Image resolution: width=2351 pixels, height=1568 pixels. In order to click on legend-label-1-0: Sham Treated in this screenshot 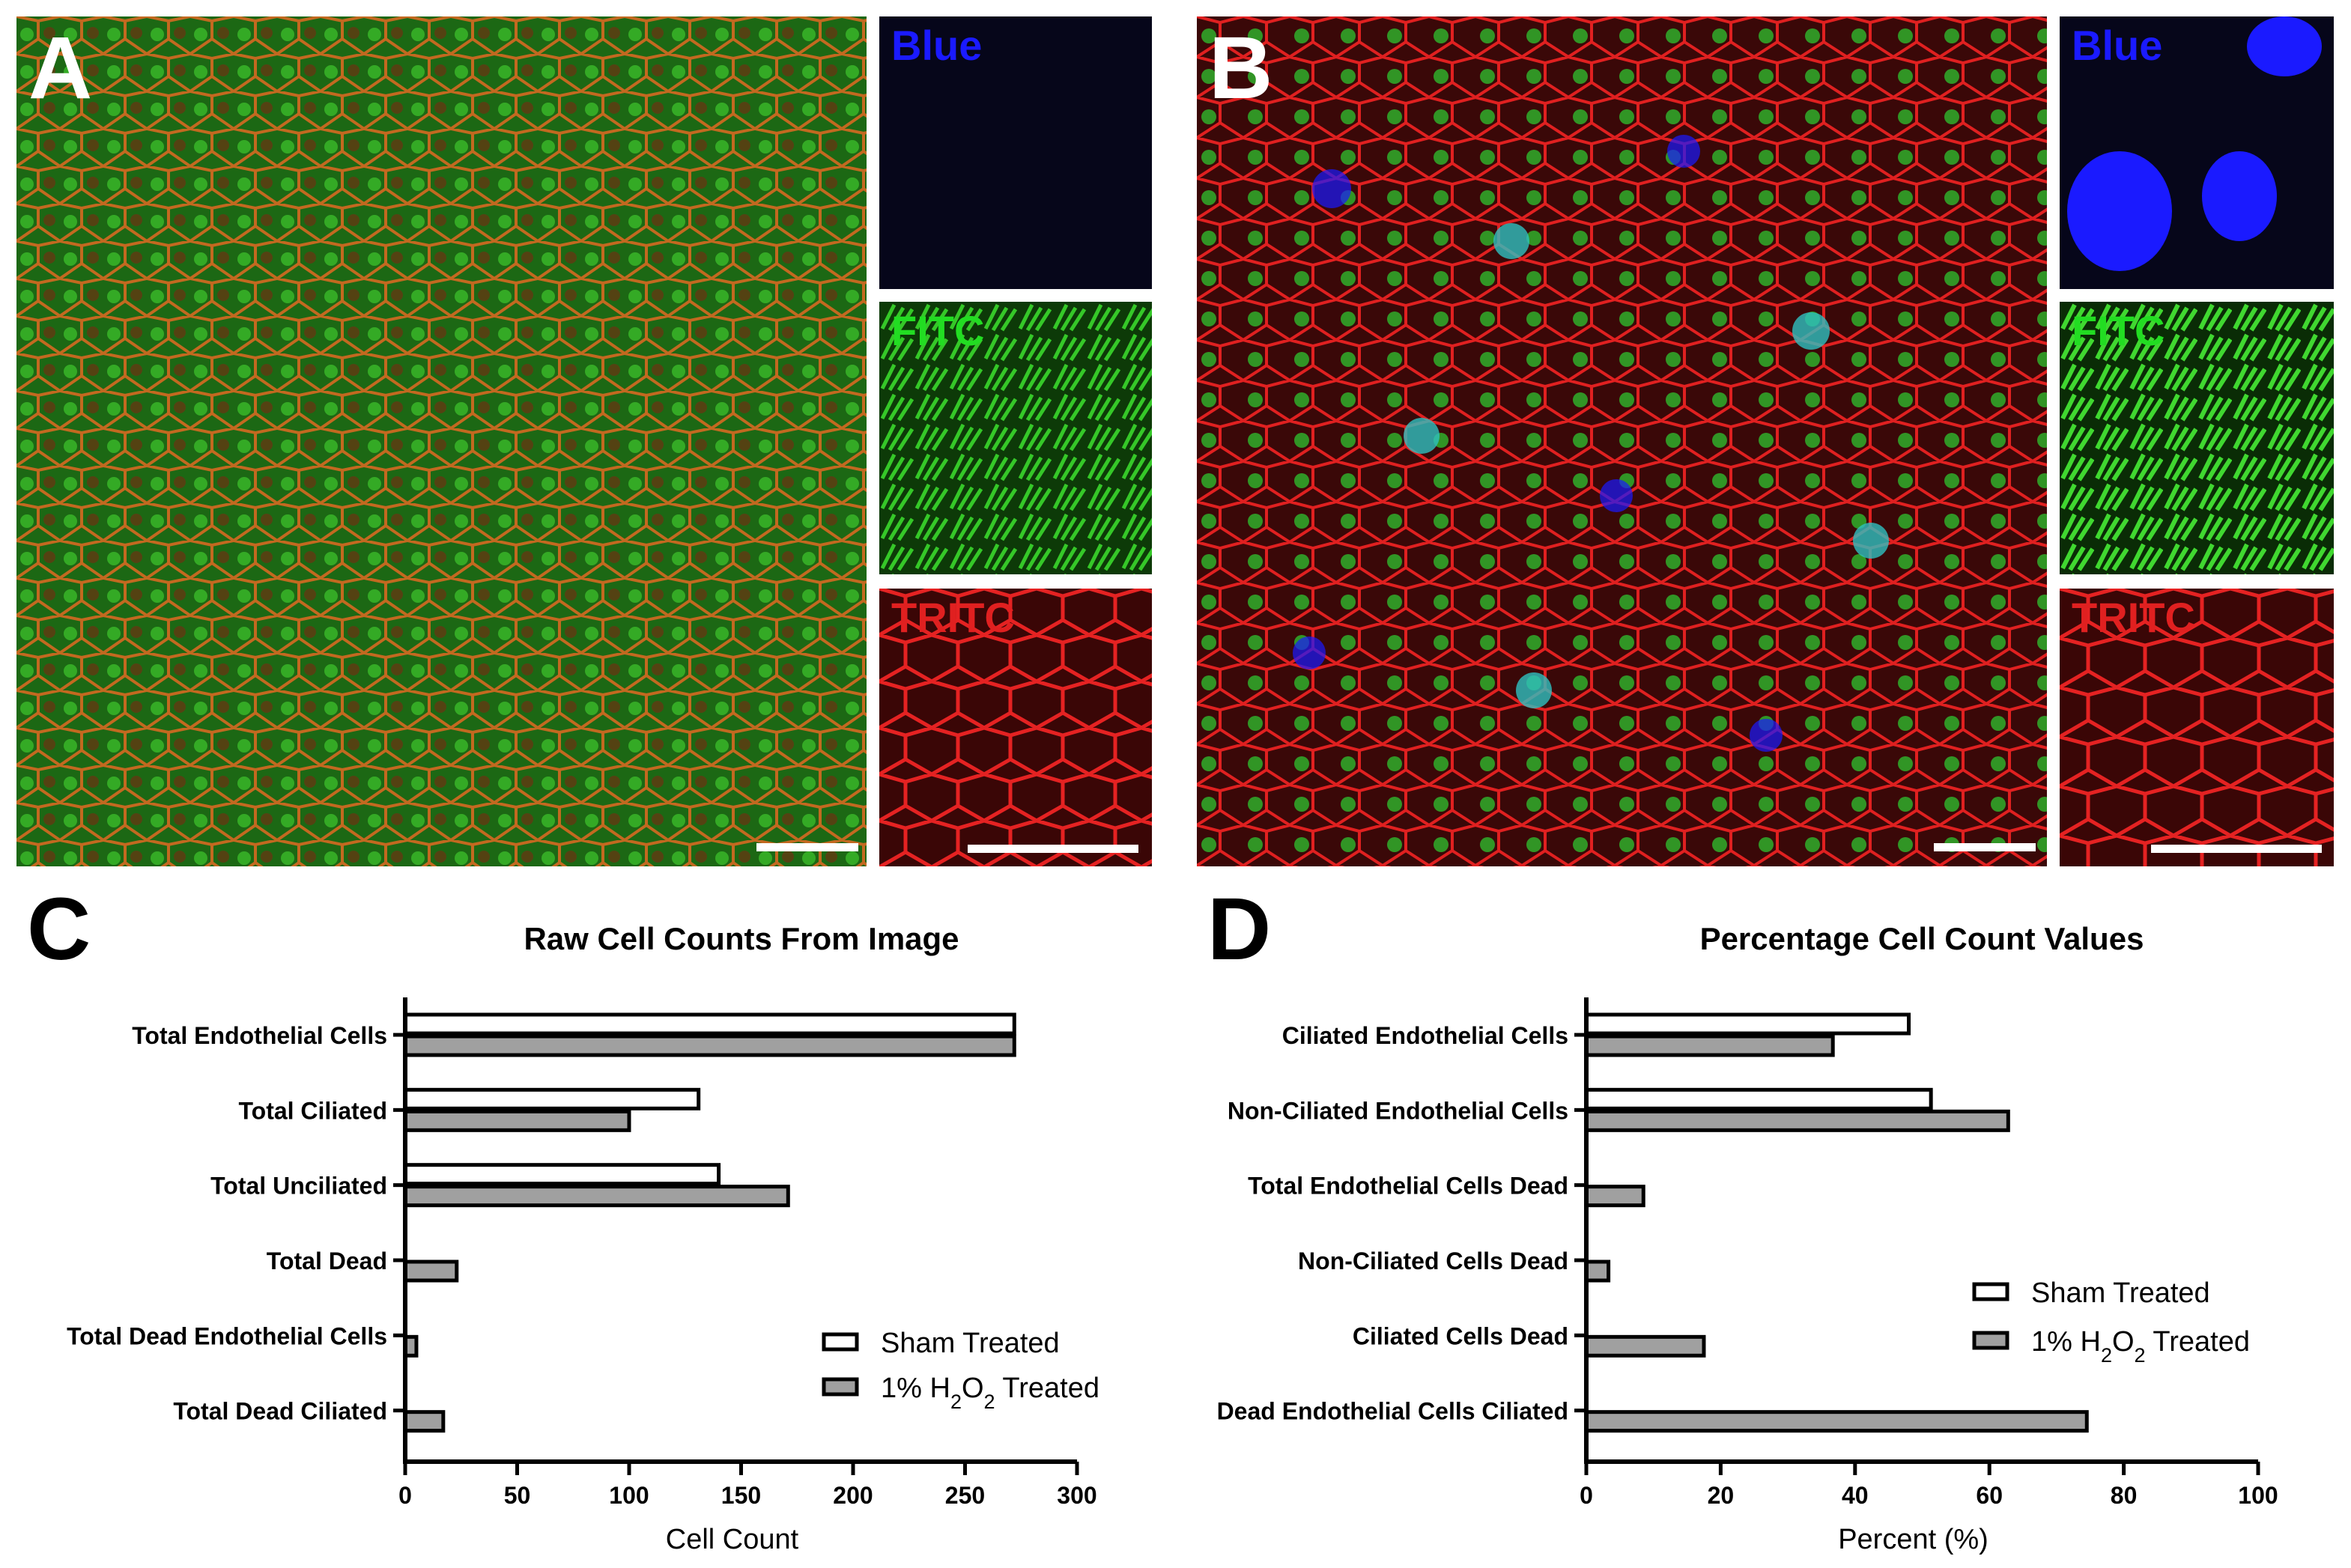, I will do `click(2120, 1293)`.